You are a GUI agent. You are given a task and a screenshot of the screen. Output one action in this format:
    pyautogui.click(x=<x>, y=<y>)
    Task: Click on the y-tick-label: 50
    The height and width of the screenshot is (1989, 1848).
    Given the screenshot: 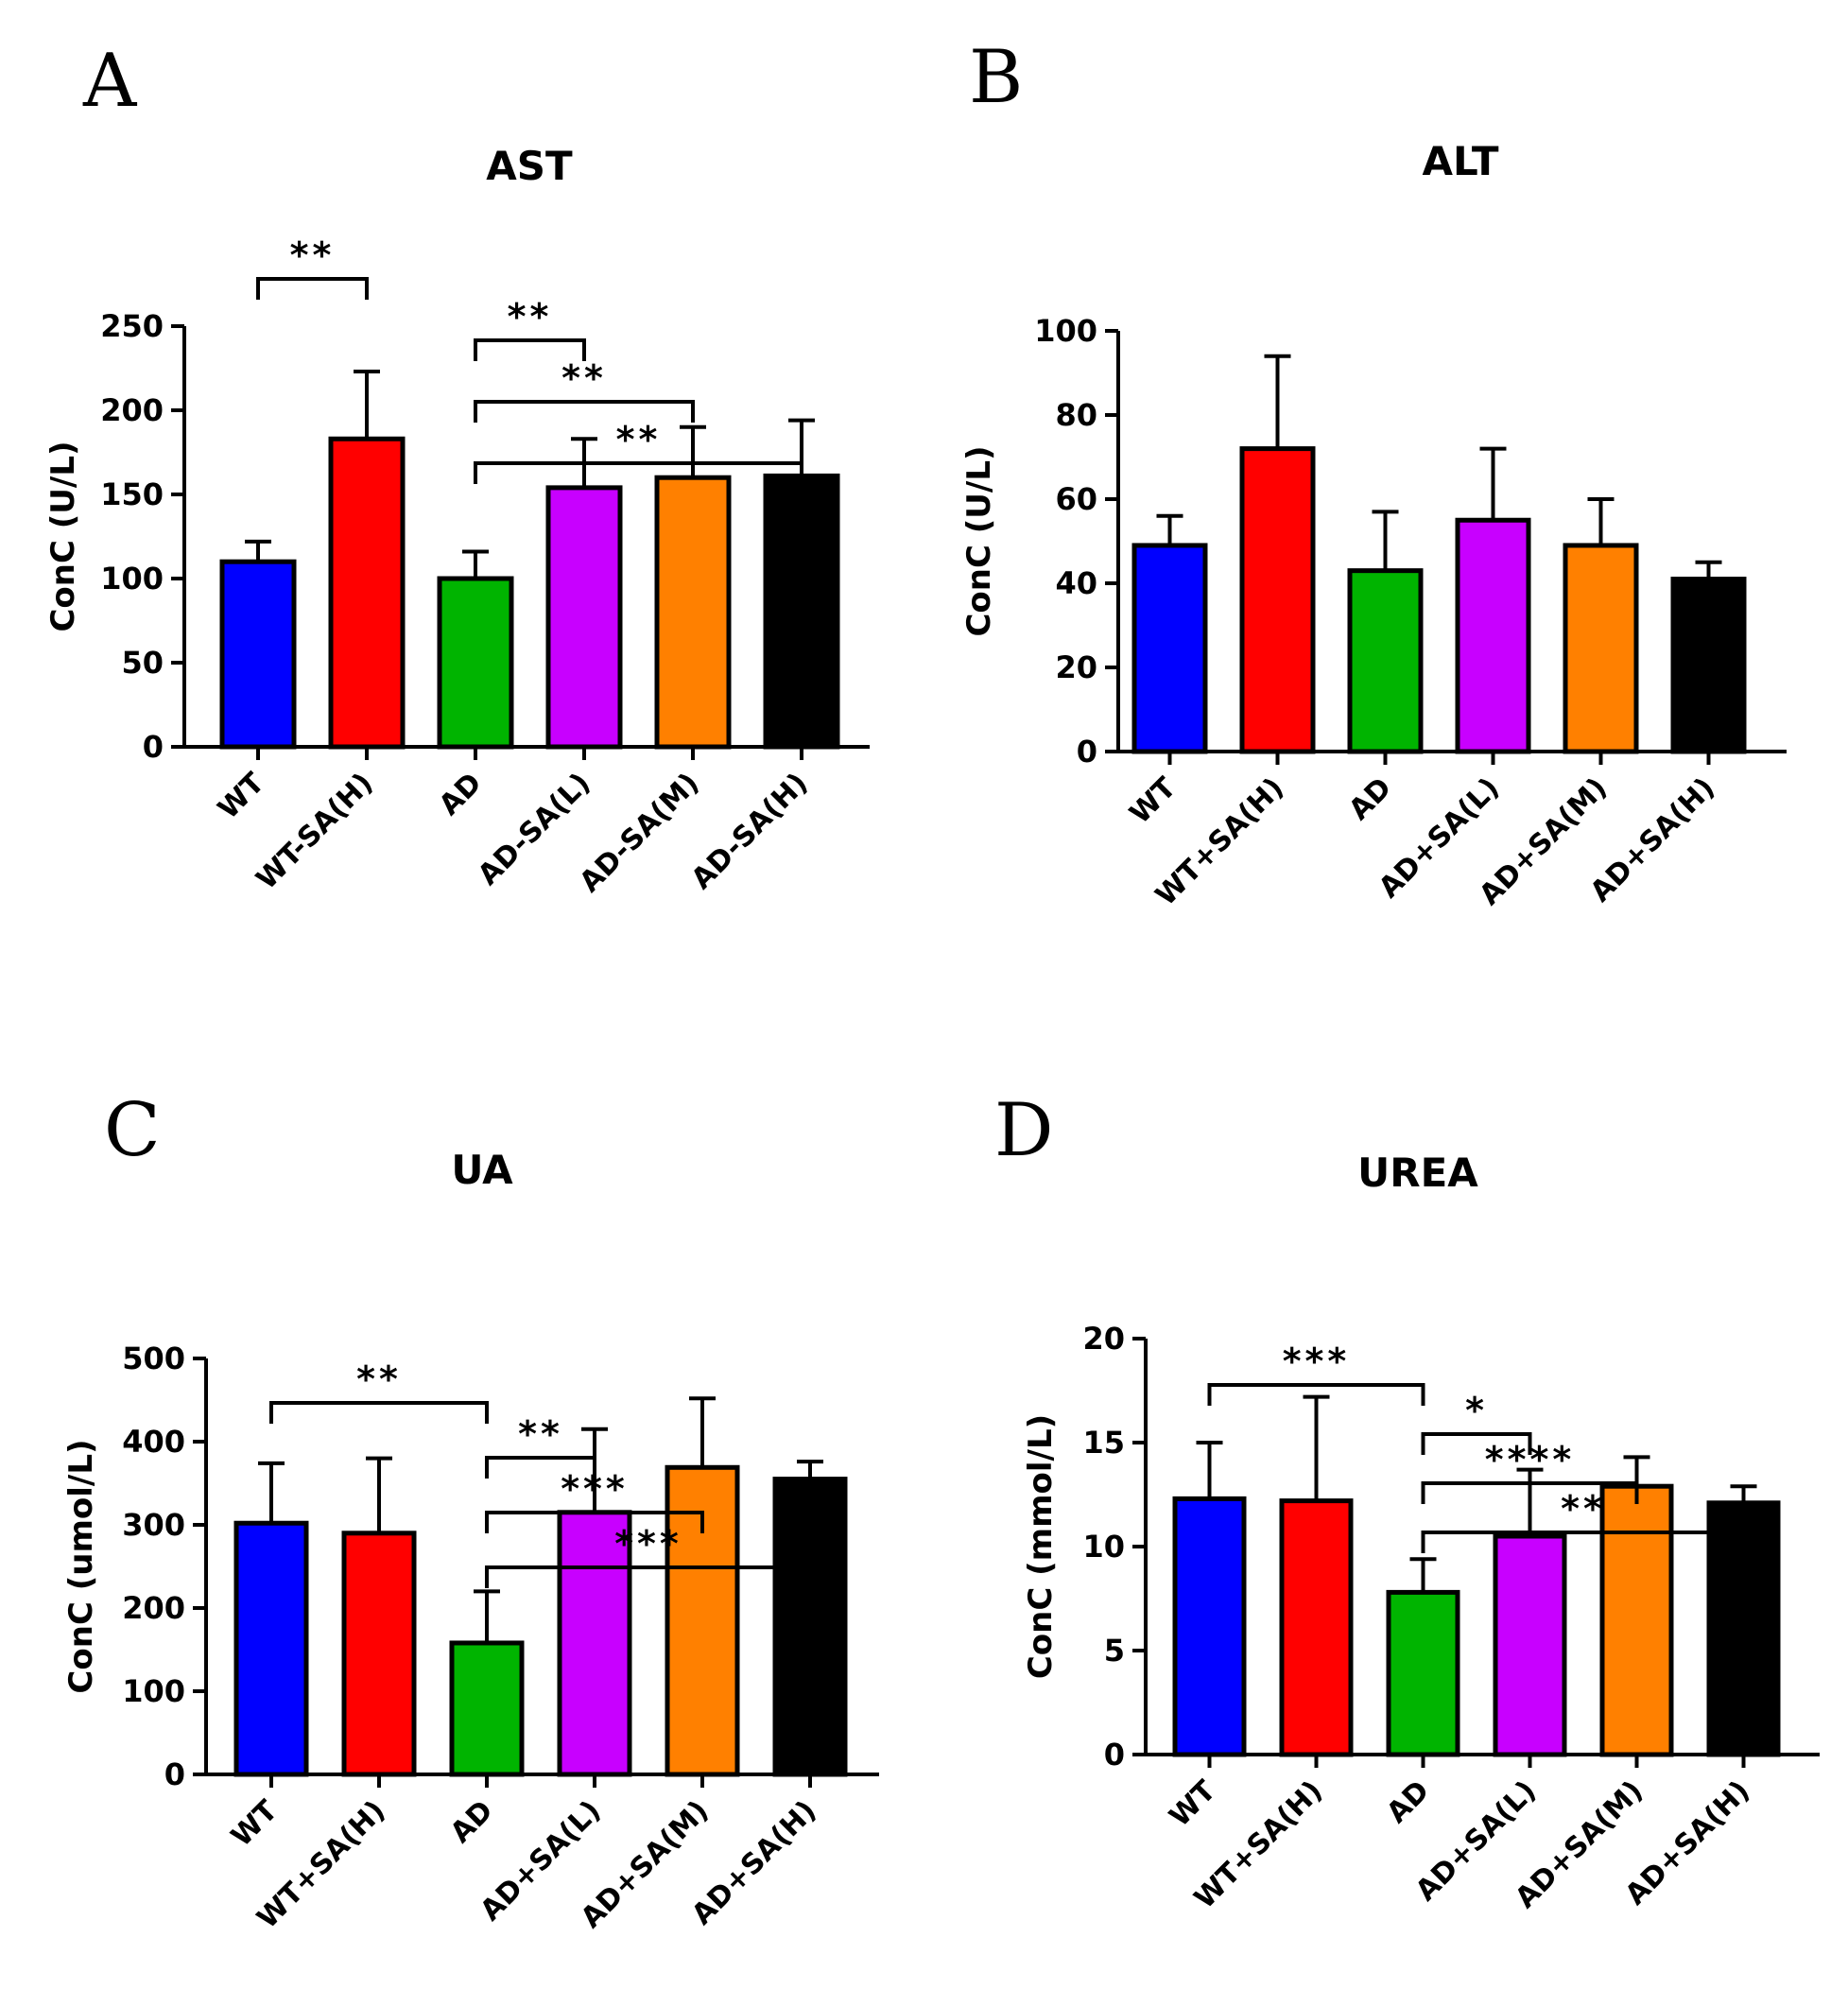 What is the action you would take?
    pyautogui.click(x=143, y=663)
    